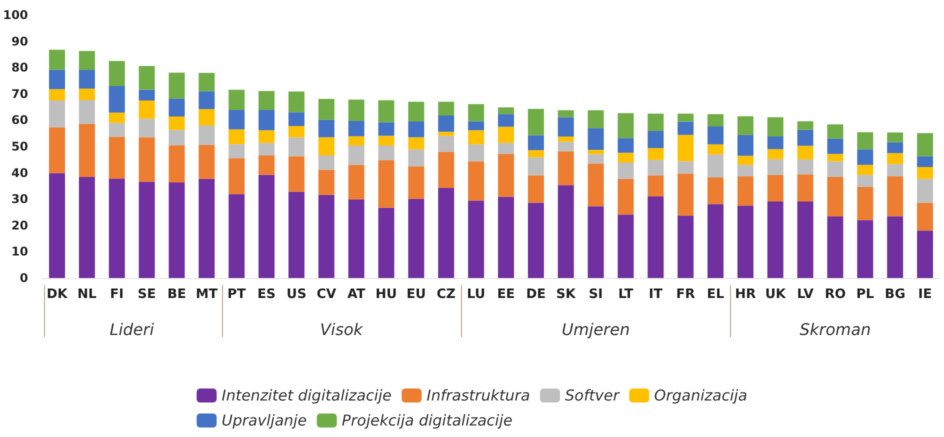 This screenshot has width=944, height=437. I want to click on x-tick-label: LU, so click(476, 294).